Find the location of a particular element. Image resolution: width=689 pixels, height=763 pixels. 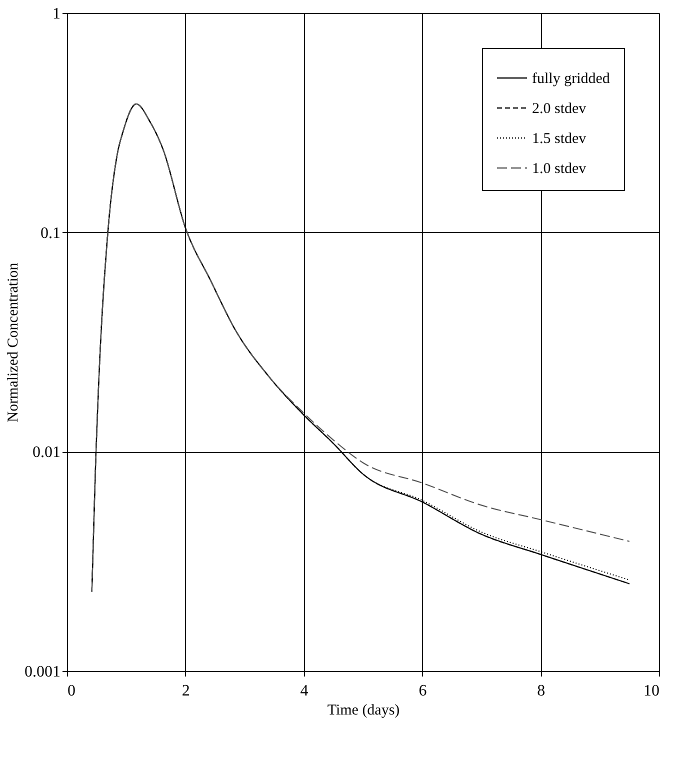

x-tick-label: 10 is located at coordinates (652, 691).